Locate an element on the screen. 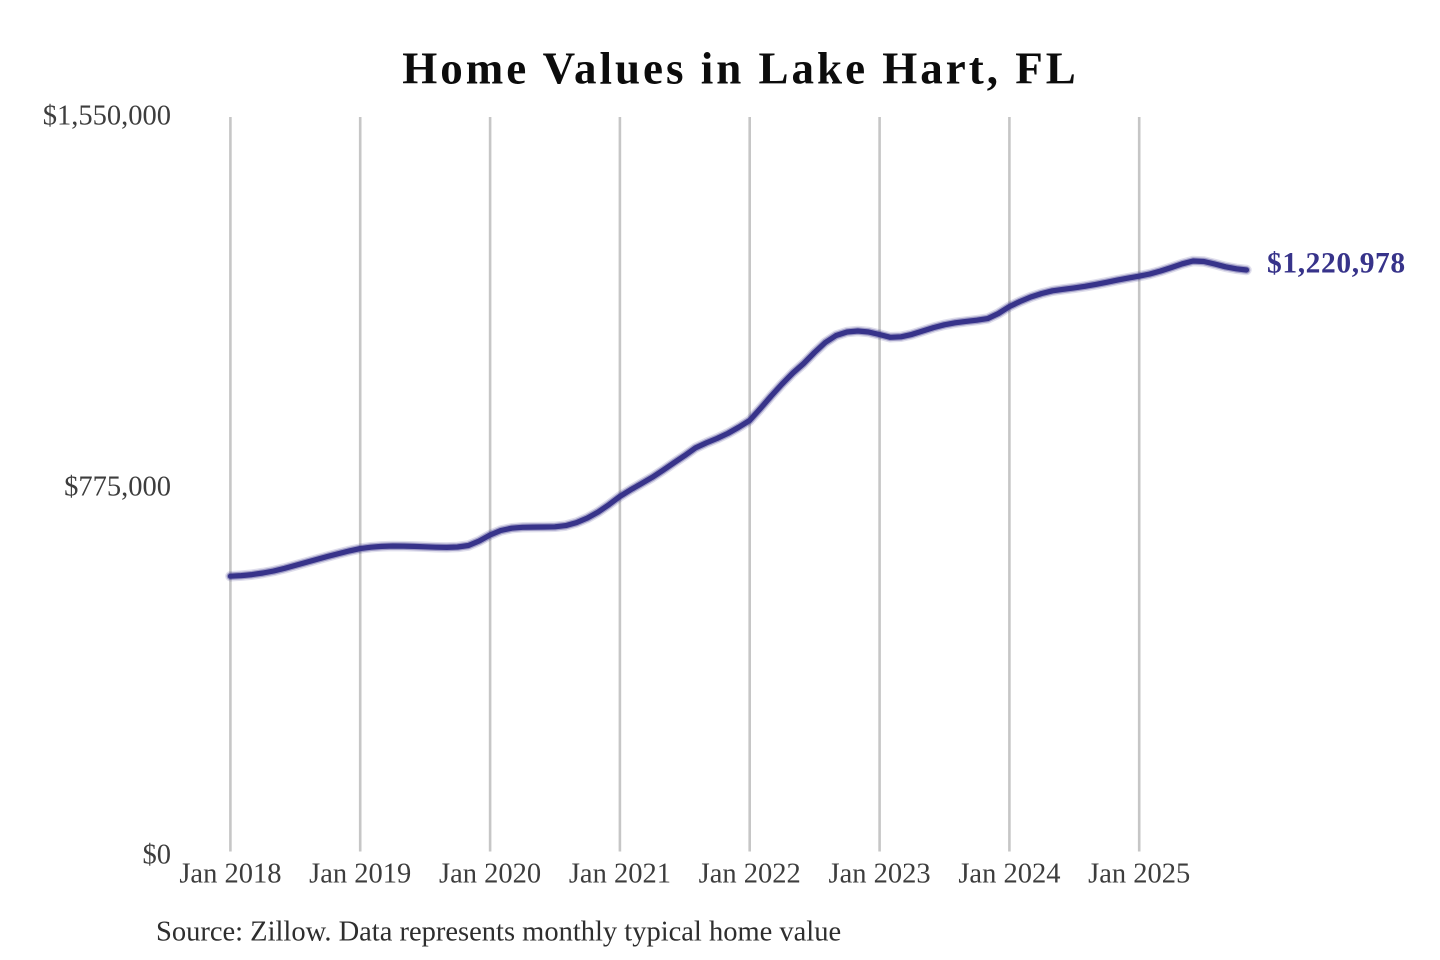 The width and height of the screenshot is (1440, 960). svg-text: Jan 2019 is located at coordinates (360, 874).